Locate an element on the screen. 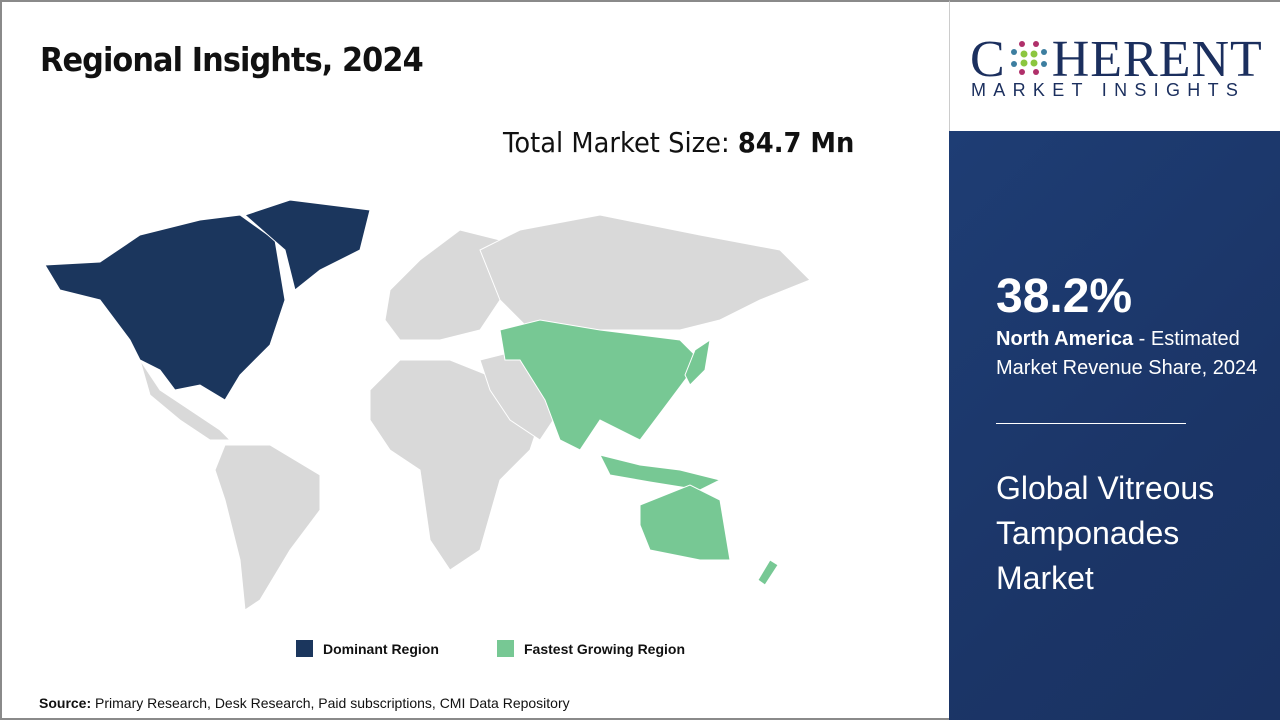 The image size is (1280, 720). region-north-america is located at coordinates (165, 307).